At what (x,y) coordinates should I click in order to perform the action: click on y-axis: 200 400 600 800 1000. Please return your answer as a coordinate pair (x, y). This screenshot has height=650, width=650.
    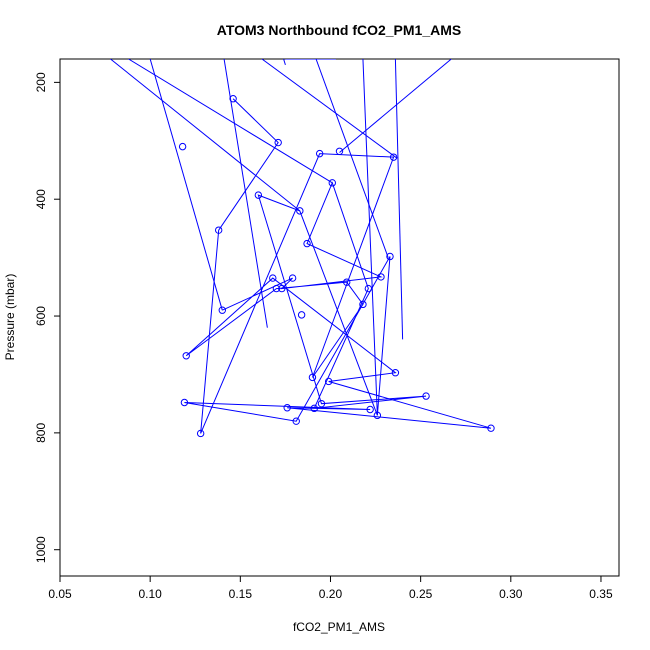
    Looking at the image, I should click on (47, 317).